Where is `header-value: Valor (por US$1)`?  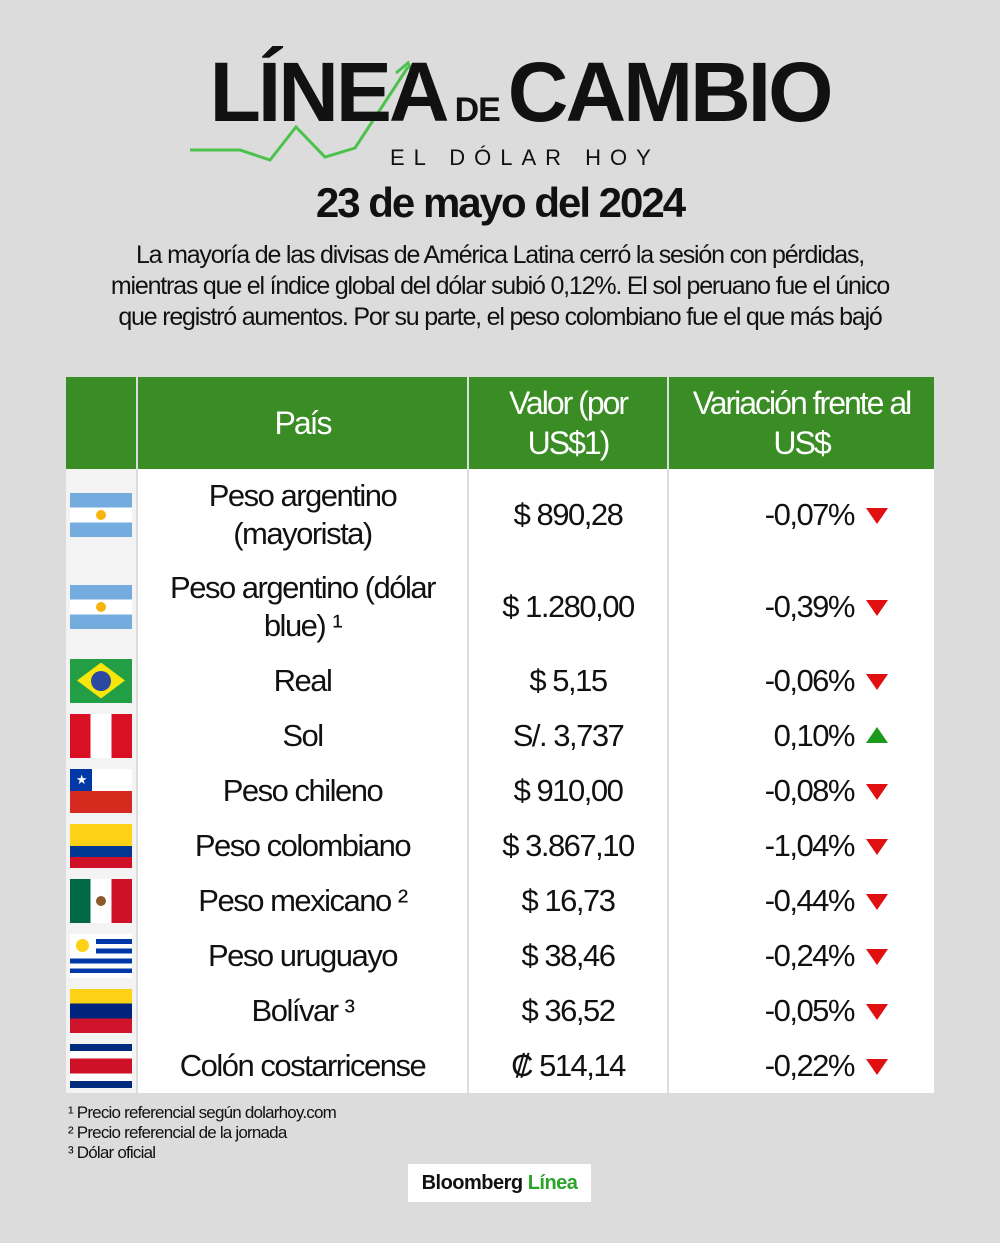 header-value: Valor (por US$1) is located at coordinates (568, 423).